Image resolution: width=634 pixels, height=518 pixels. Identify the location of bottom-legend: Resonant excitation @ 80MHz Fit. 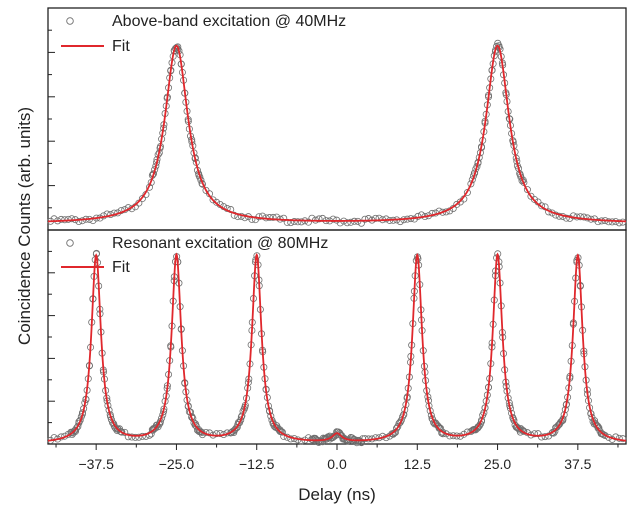
(194, 255).